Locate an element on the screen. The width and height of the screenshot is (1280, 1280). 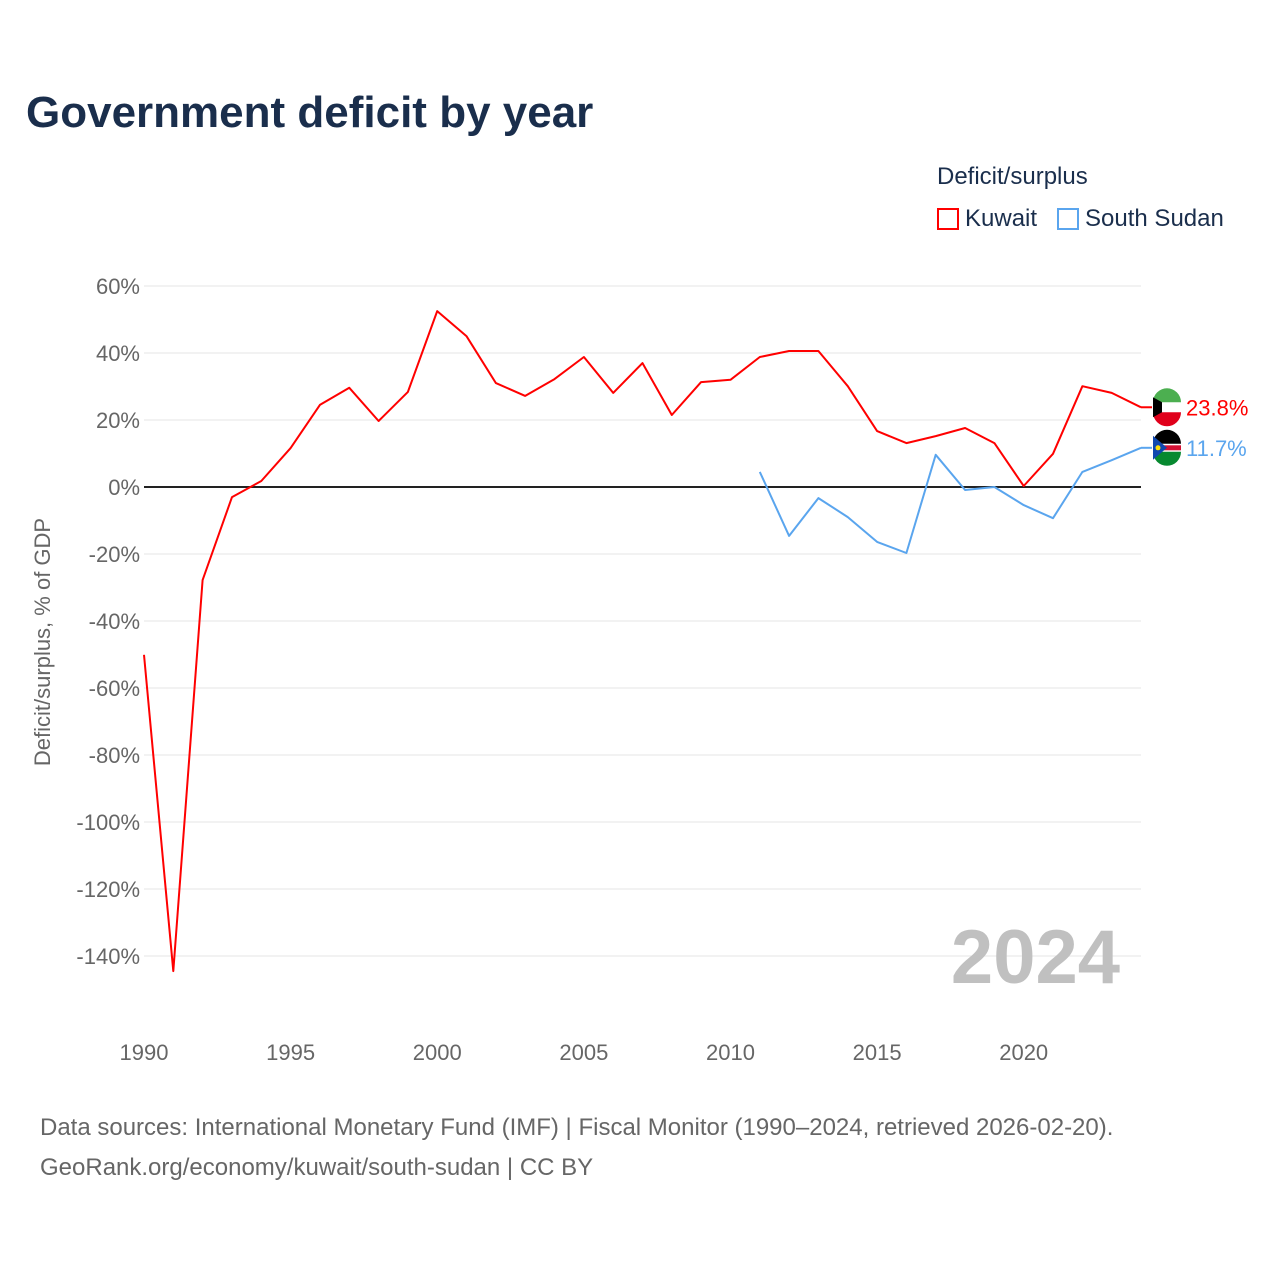
y-tick-label: -120% is located at coordinates (108, 889).